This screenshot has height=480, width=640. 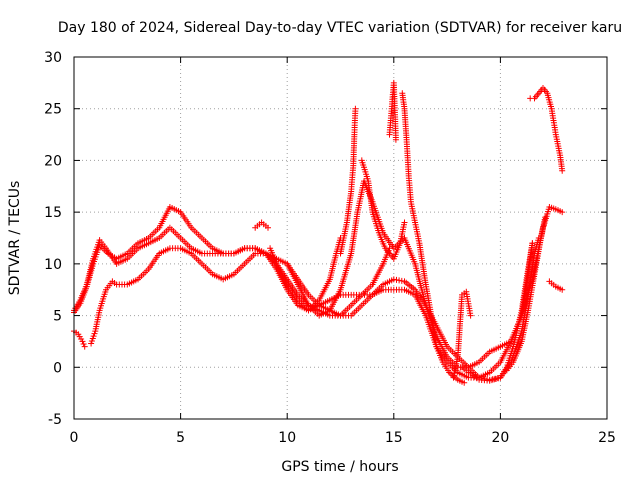 I want to click on y-tick-label: 30, so click(x=53, y=58).